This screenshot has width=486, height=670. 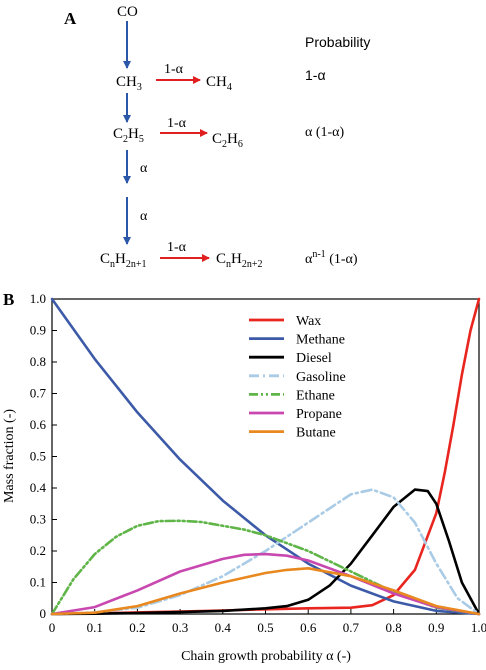 I want to click on species-ch3: CH3, so click(x=129, y=83).